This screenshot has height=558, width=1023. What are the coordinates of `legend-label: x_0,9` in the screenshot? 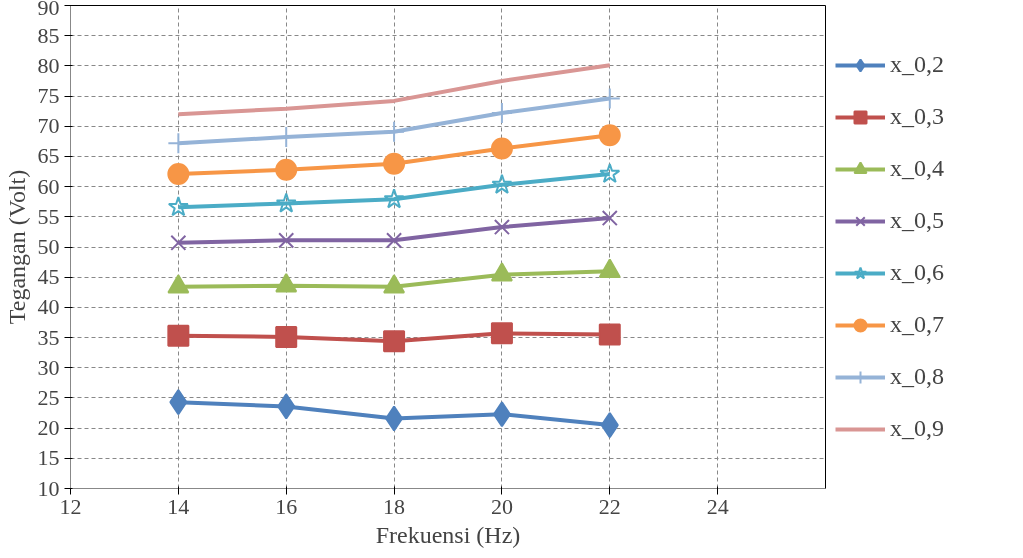 It's located at (917, 428).